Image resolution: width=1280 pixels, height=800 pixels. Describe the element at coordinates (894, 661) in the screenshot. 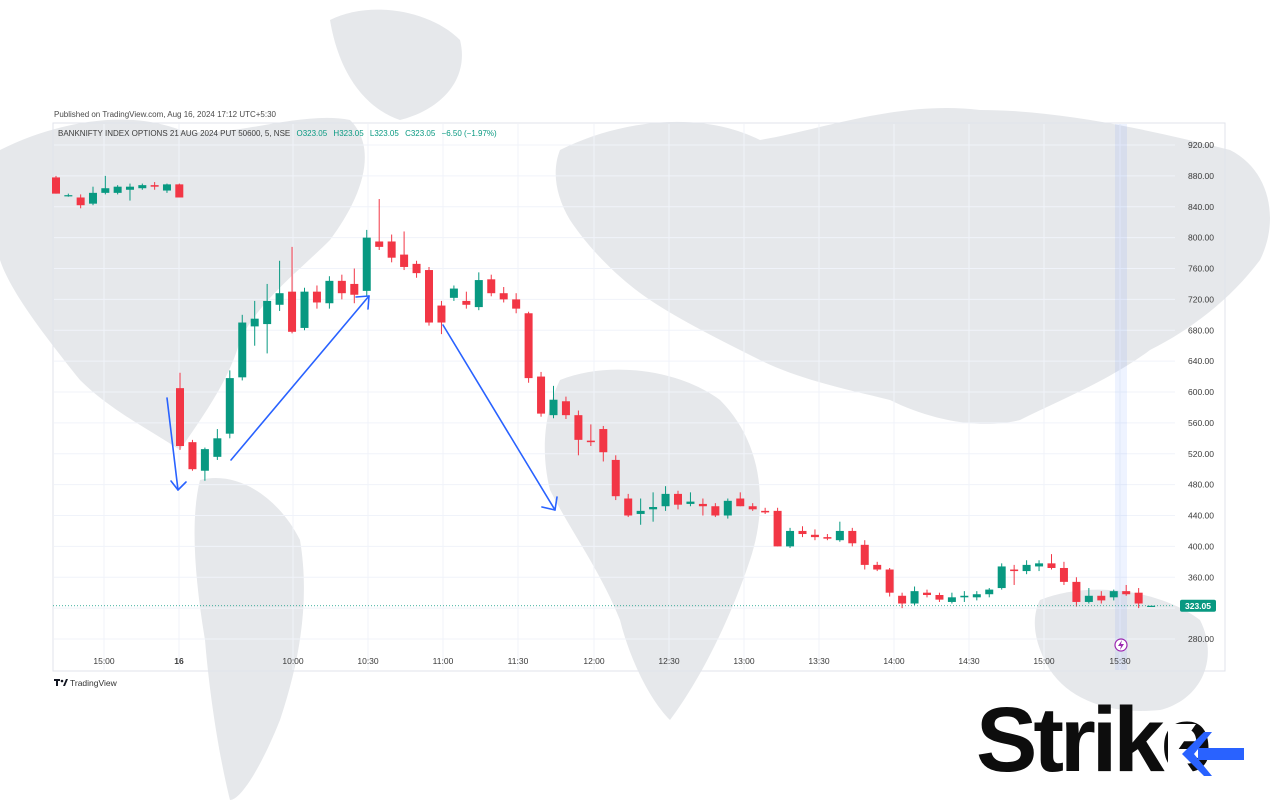

I see `x-tick-label: 14:00` at that location.